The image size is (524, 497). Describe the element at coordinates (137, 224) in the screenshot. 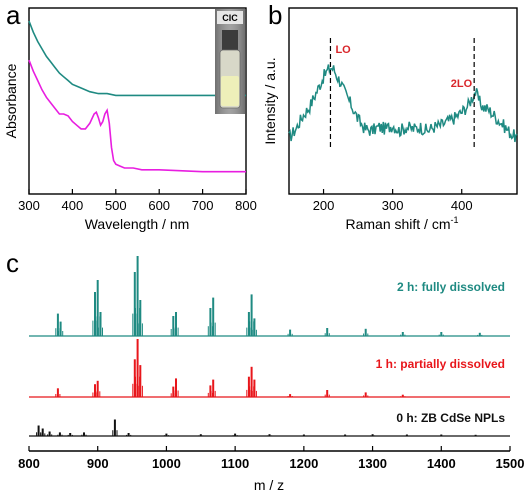

I see `x-axis-label-a: Wavelength / nm` at that location.